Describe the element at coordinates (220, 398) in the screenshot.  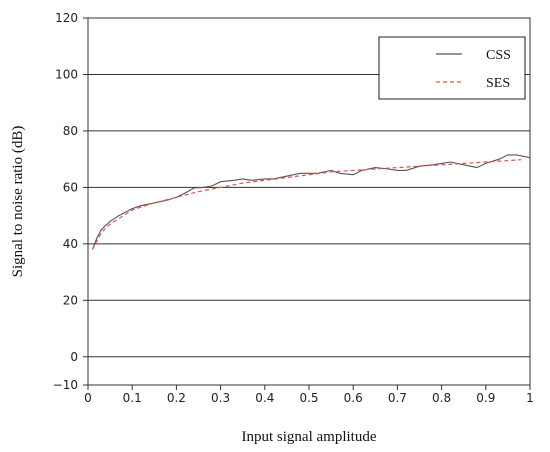
I see `x-tick-label: 0.3` at that location.